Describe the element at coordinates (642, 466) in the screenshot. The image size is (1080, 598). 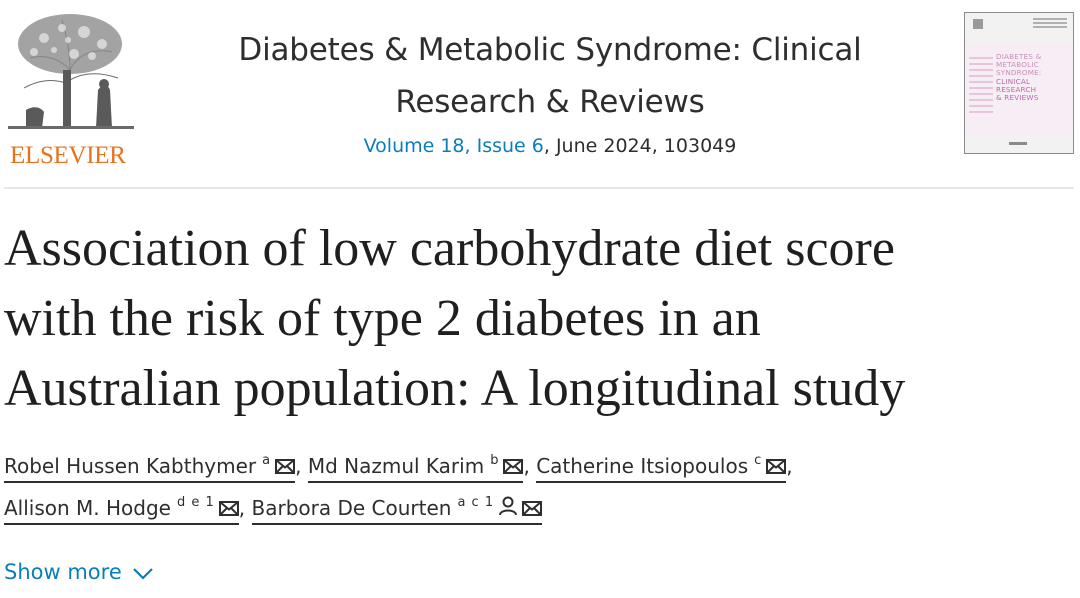
I see `author-name: Catherine Itsiopoulos` at that location.